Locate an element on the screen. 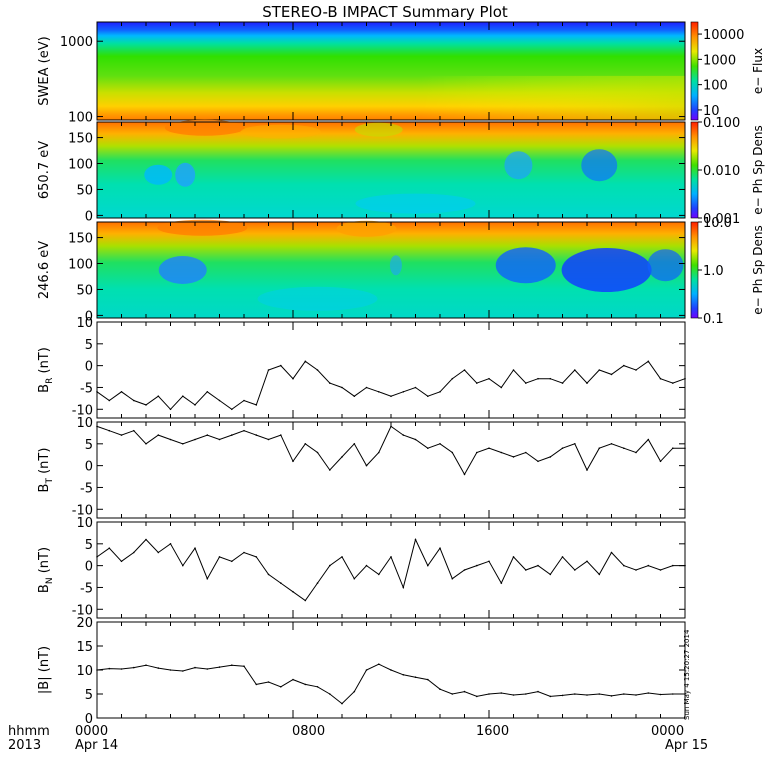 The width and height of the screenshot is (780, 780). panel-7-ytick-label: 15 is located at coordinates (84, 647).